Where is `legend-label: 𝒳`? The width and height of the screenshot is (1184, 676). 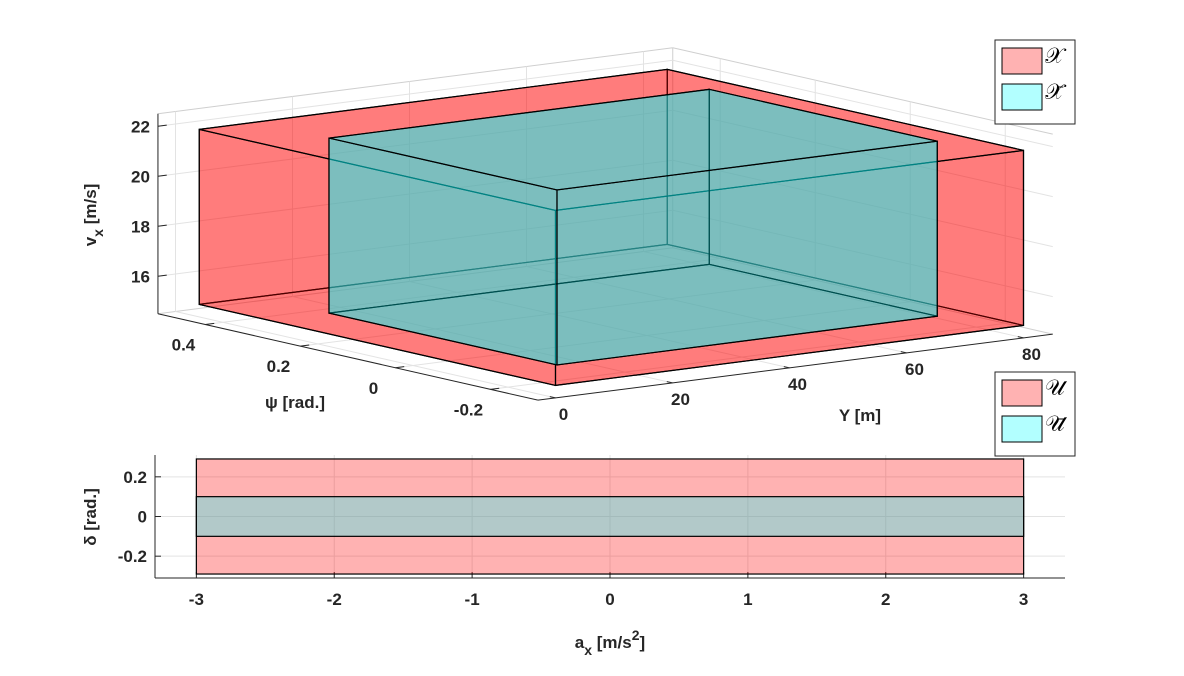
legend-label: 𝒳 is located at coordinates (1056, 56).